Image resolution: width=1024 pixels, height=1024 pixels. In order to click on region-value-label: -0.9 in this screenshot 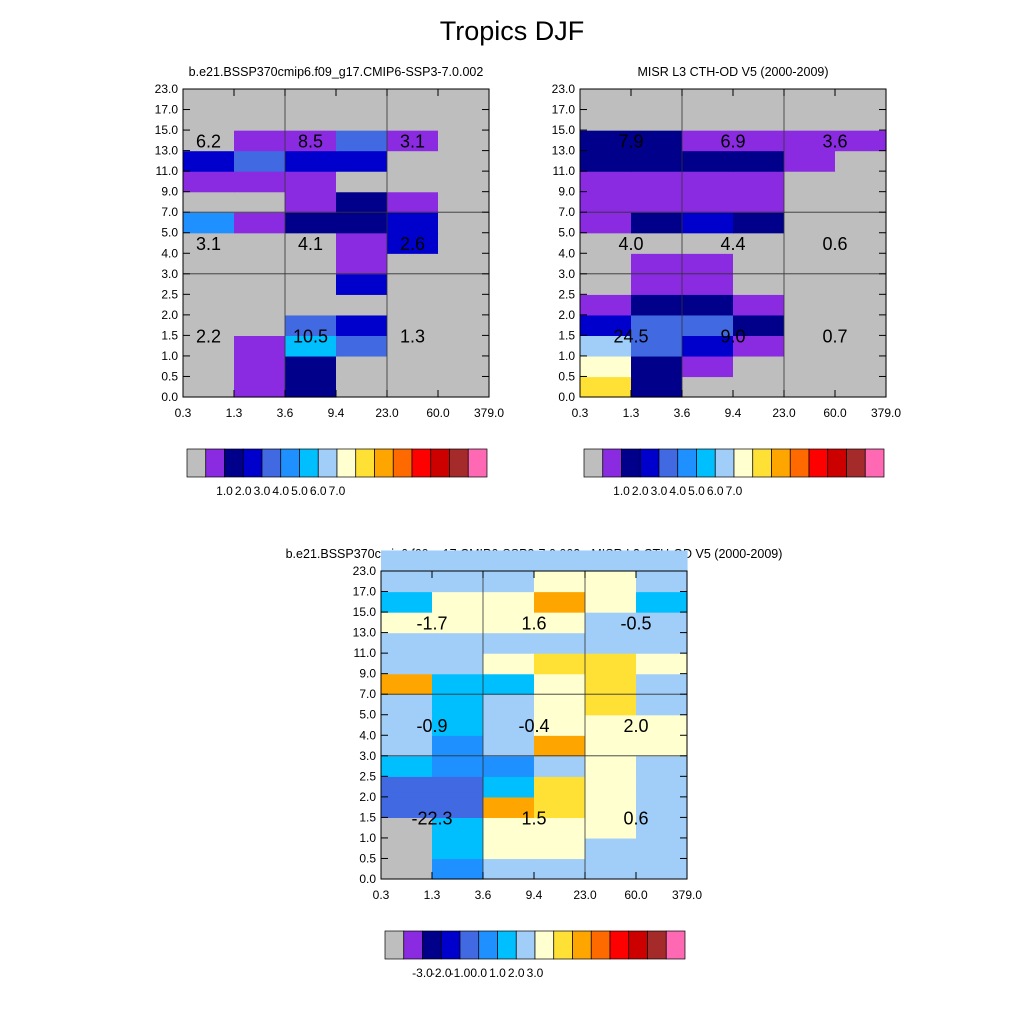, I will do `click(431, 726)`.